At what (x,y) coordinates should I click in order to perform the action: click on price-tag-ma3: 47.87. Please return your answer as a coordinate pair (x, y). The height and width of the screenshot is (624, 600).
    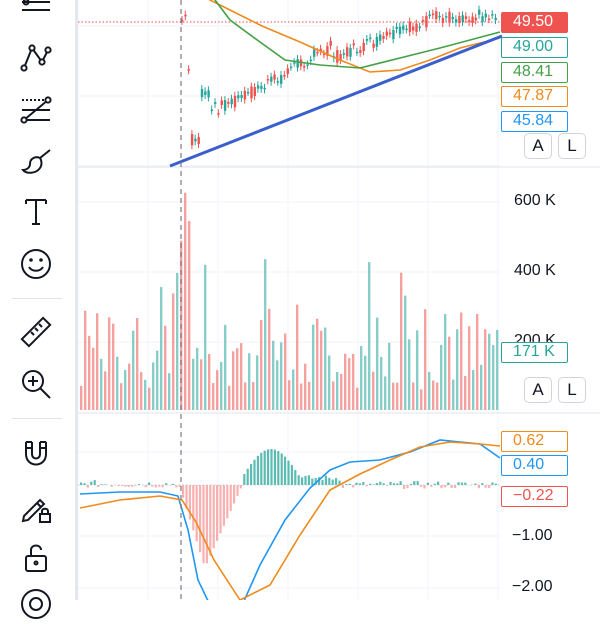
    Looking at the image, I should click on (534, 96).